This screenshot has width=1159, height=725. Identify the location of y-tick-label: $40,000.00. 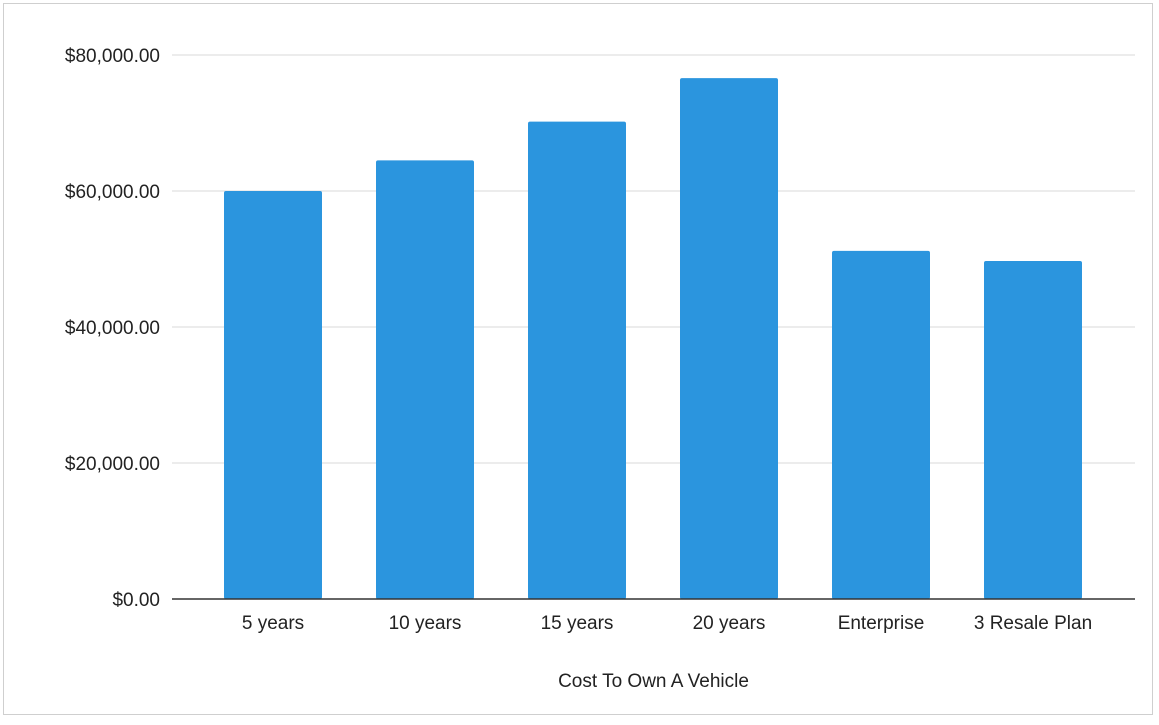
(112, 328).